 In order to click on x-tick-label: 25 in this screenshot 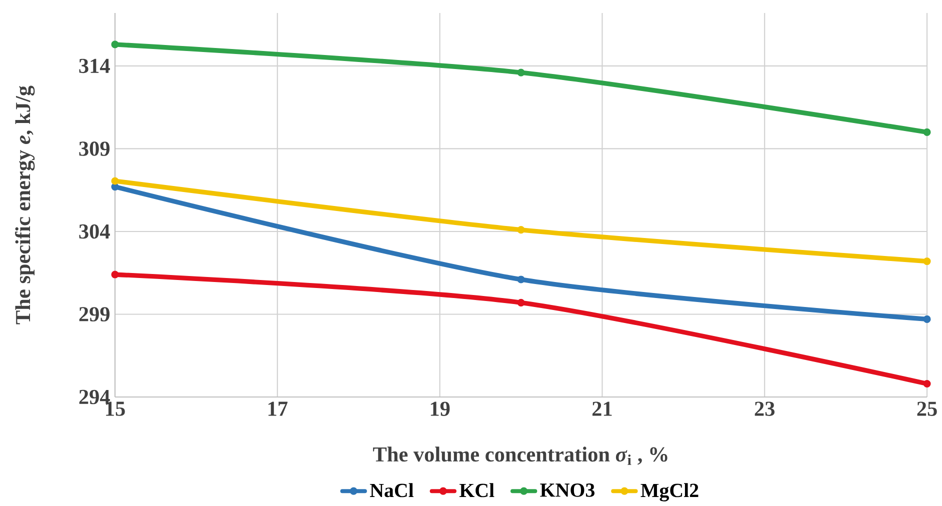, I will do `click(927, 409)`.